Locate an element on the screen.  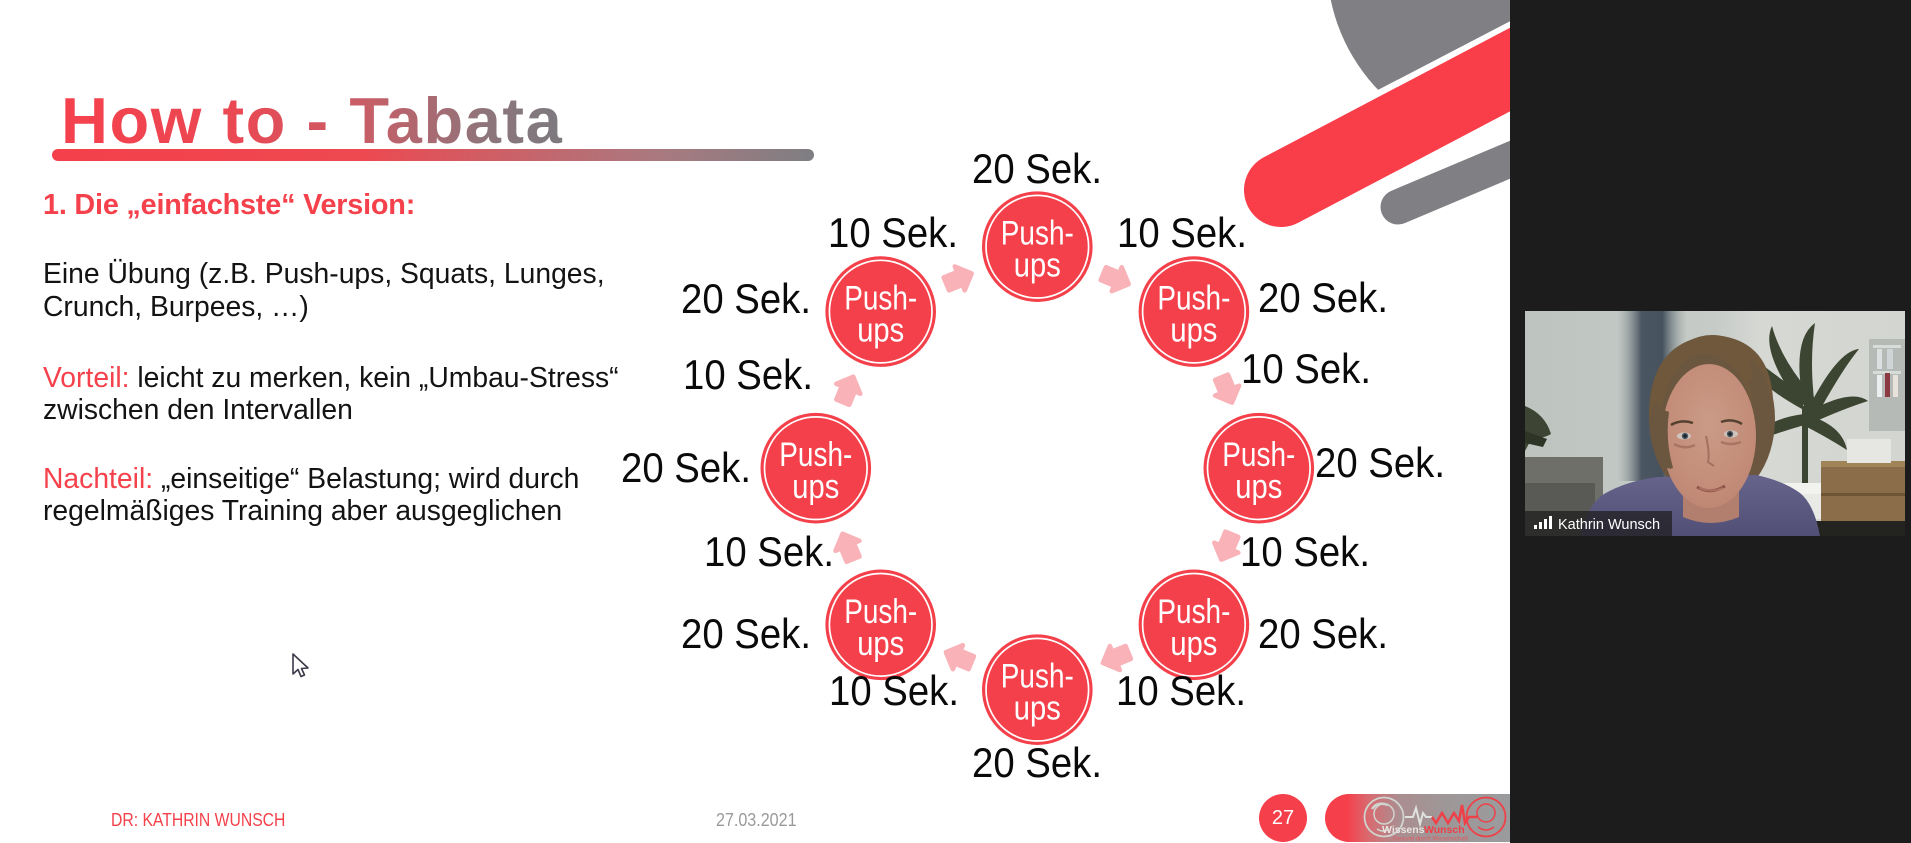
svg-text: Wissens is located at coordinates (1403, 830).